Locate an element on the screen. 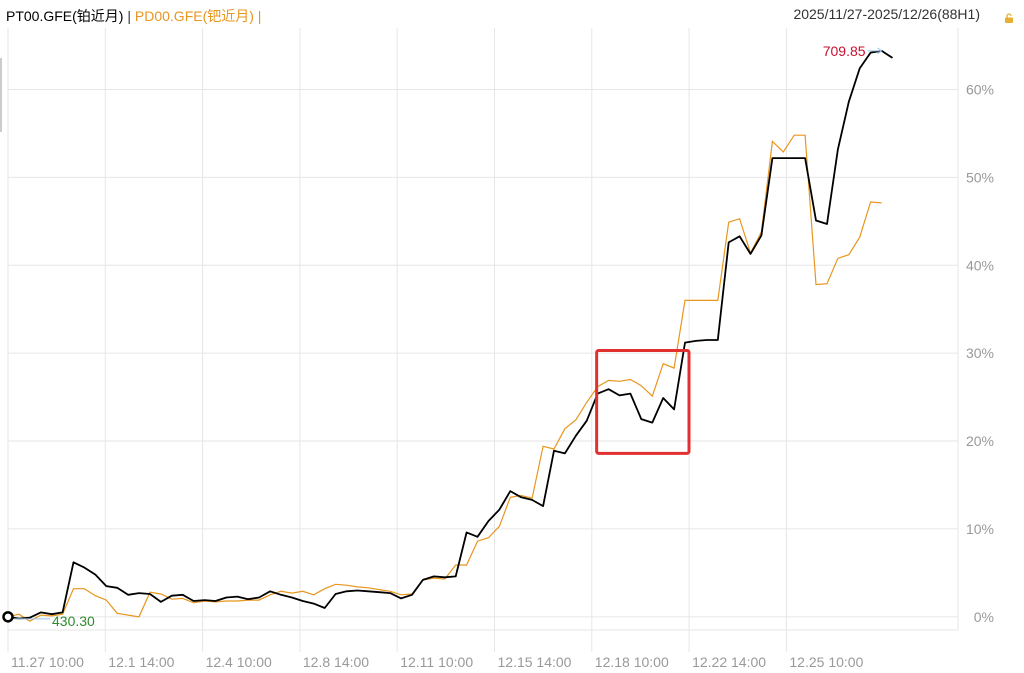 This screenshot has width=1024, height=673. start-point-marker is located at coordinates (8, 617).